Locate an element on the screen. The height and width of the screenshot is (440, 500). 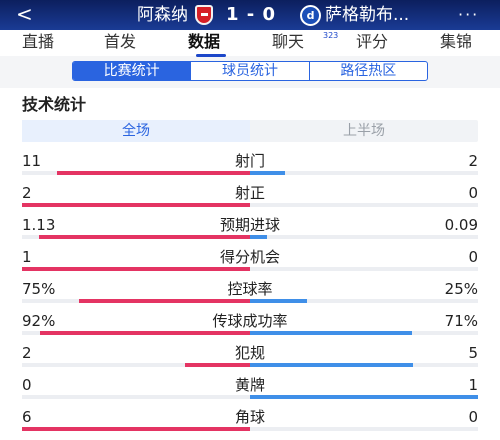
stat-away-value: 71% is located at coordinates (461, 321).